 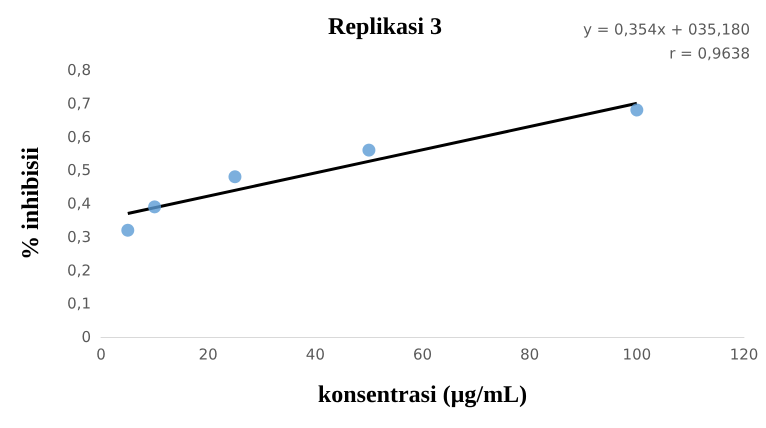 What do you see at coordinates (79, 103) in the screenshot?
I see `y-tick-label: 0,7` at bounding box center [79, 103].